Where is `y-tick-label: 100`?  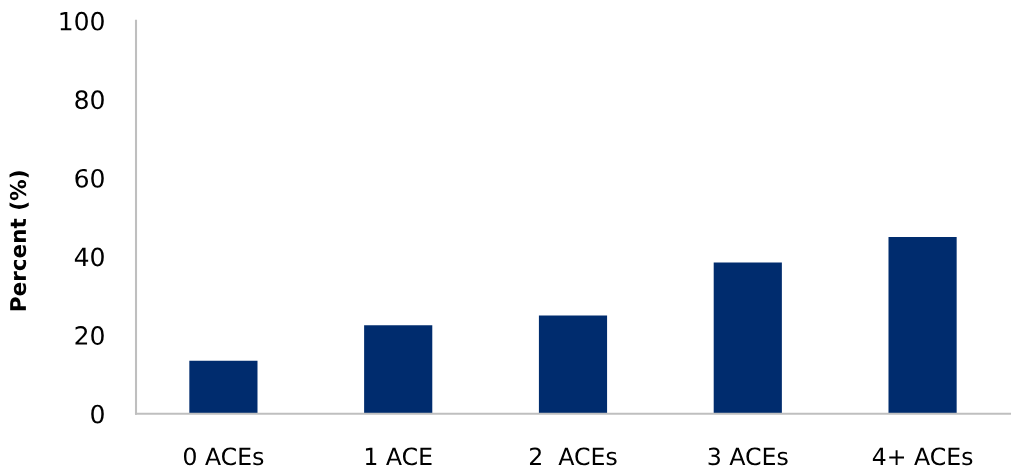 y-tick-label: 100 is located at coordinates (82, 21).